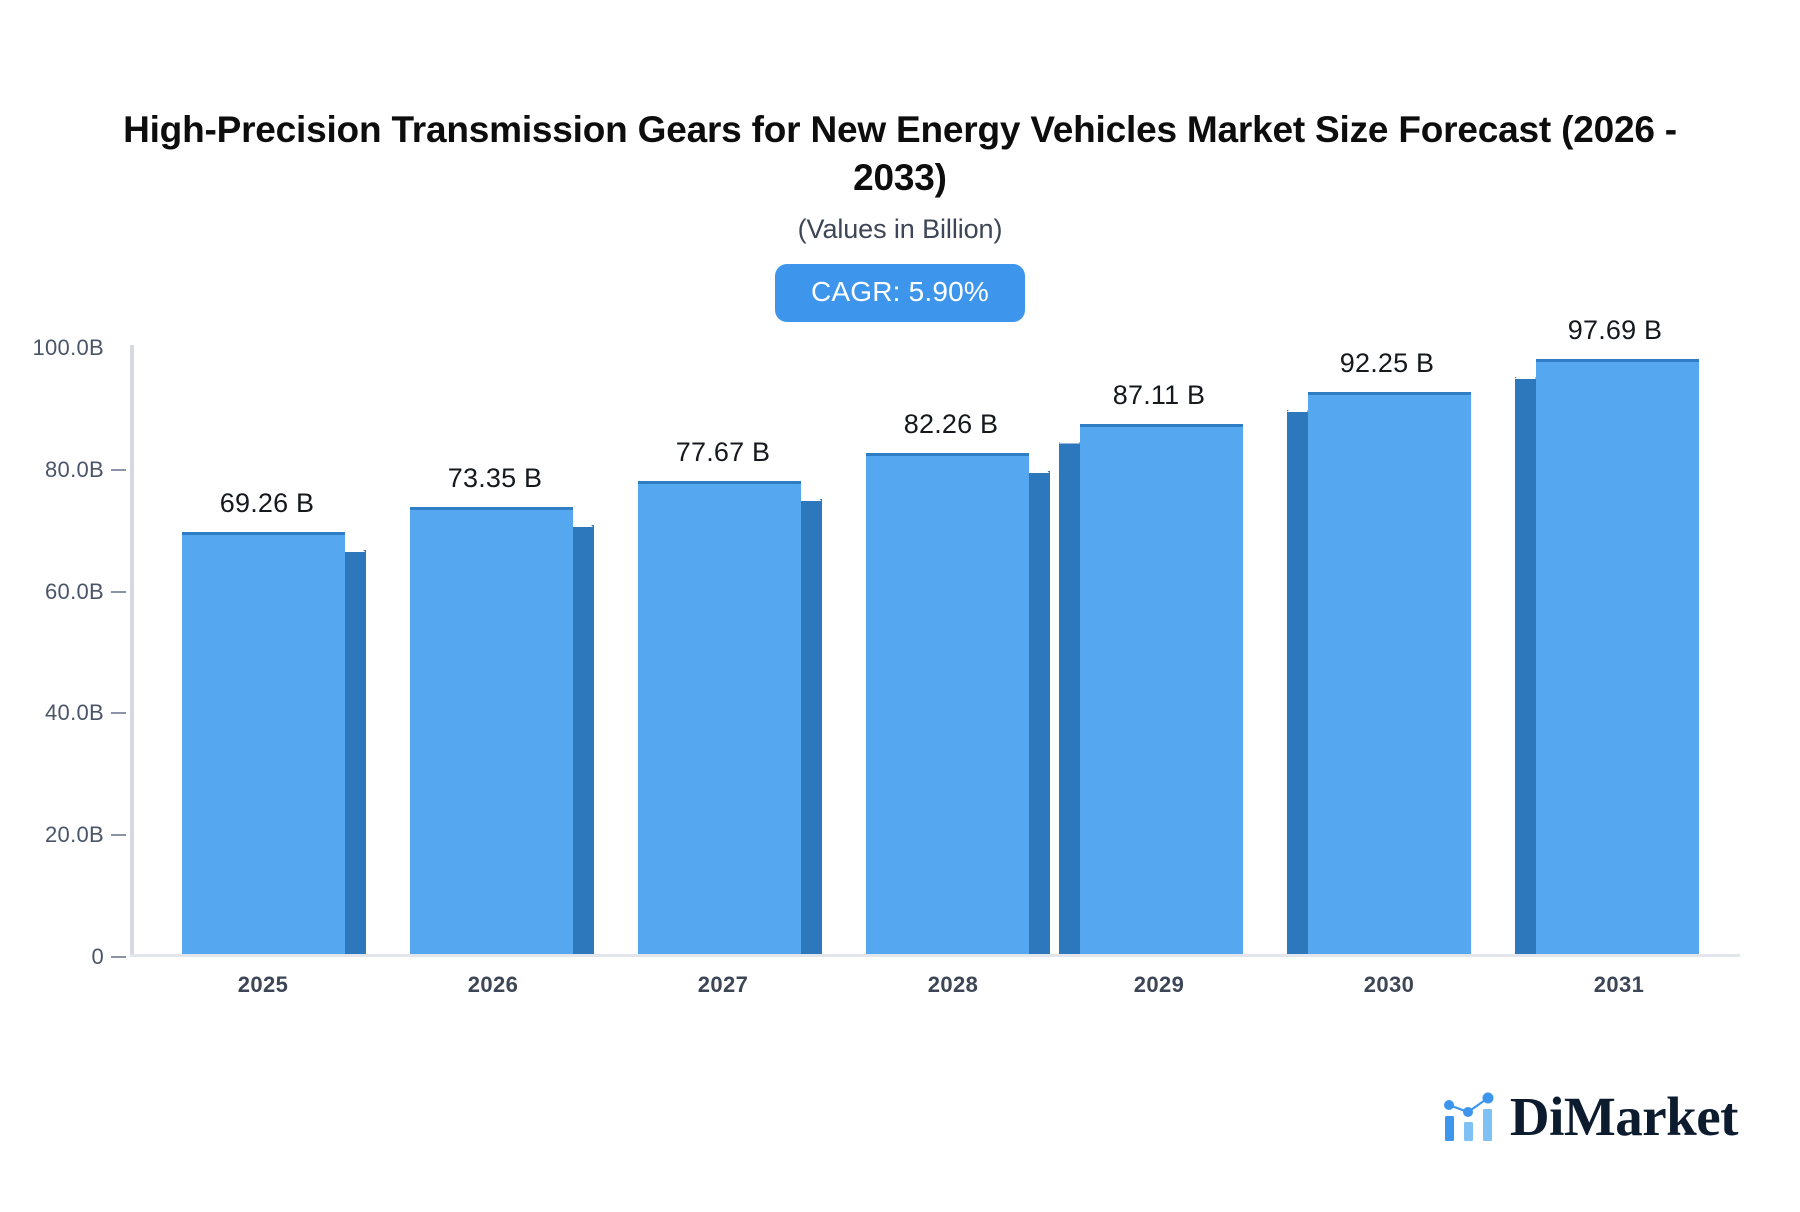 The height and width of the screenshot is (1212, 1800). What do you see at coordinates (1624, 1116) in the screenshot?
I see `brand-name: DiMarket` at bounding box center [1624, 1116].